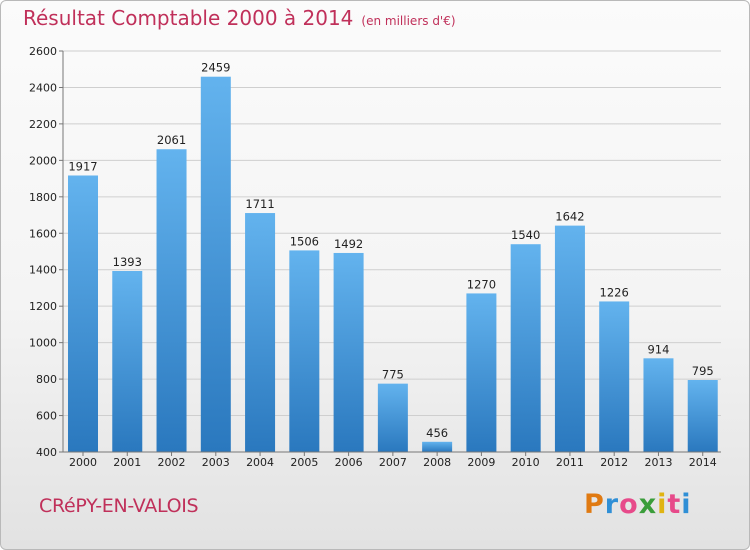  Describe the element at coordinates (703, 462) in the screenshot. I see `x-tick-label: 2014` at that location.